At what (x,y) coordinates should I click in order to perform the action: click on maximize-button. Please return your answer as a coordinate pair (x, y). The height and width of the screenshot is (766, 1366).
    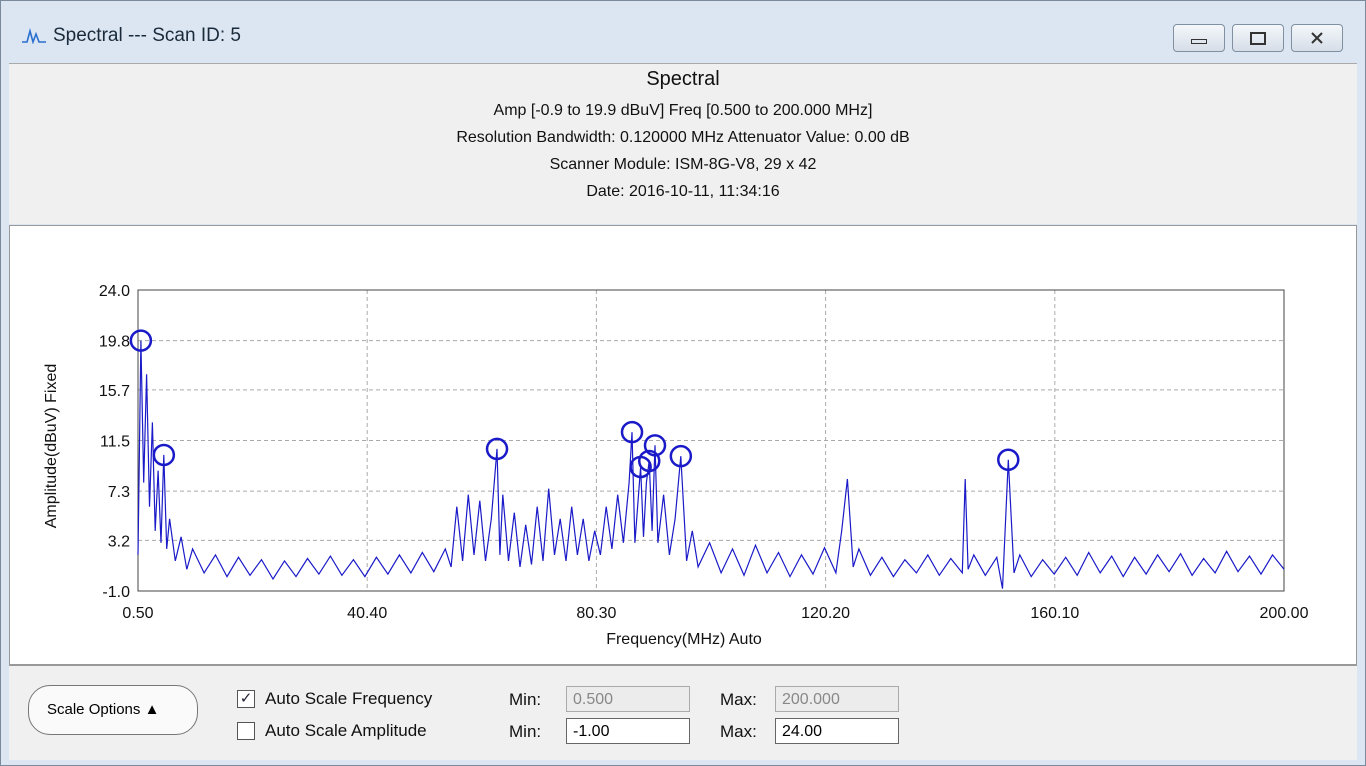
    Looking at the image, I should click on (1258, 38).